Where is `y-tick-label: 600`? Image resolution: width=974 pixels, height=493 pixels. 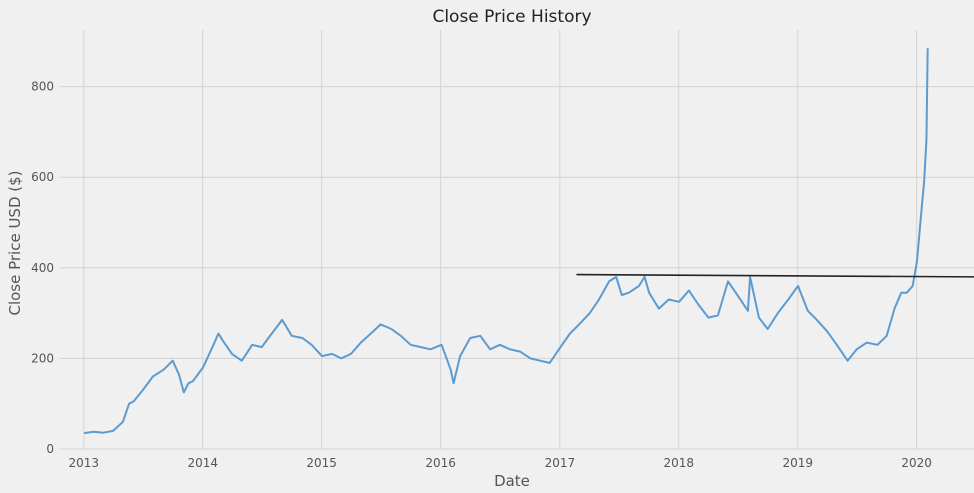
y-tick-label: 600 is located at coordinates (42, 177).